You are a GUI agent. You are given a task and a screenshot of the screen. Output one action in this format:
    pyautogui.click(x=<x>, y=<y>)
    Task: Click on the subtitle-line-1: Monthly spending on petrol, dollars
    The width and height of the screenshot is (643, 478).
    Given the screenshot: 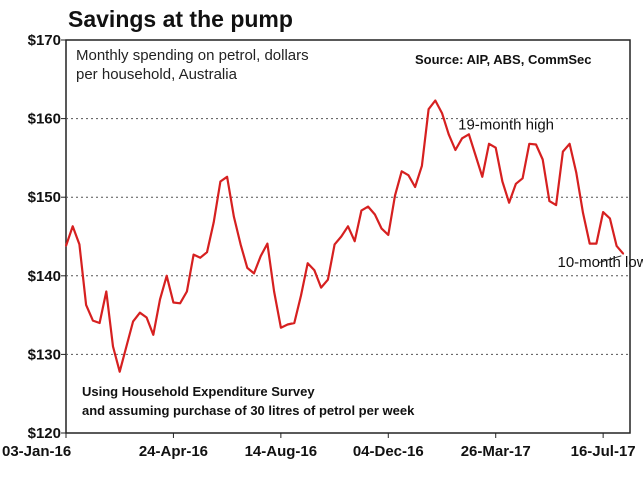 What is the action you would take?
    pyautogui.click(x=192, y=55)
    